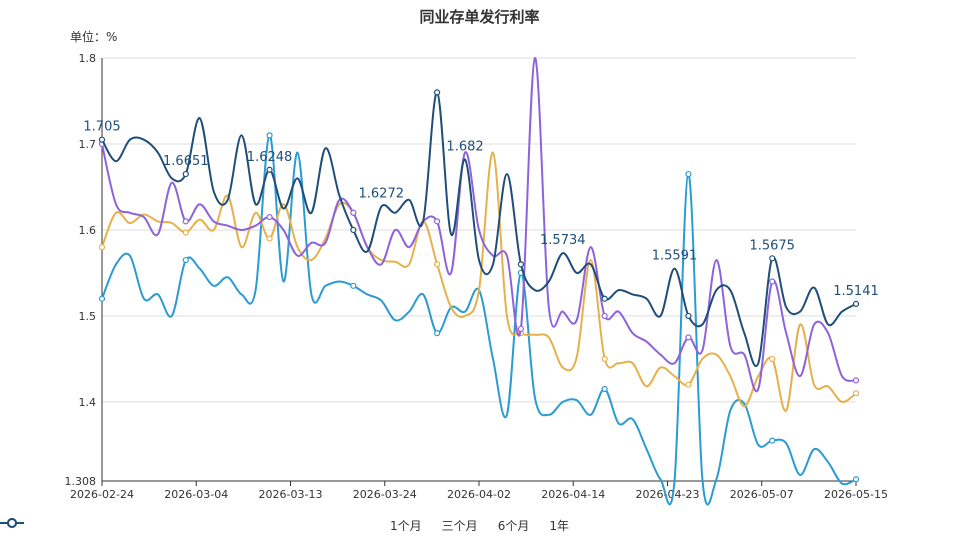 Image resolution: width=959 pixels, height=540 pixels. Describe the element at coordinates (762, 494) in the screenshot. I see `x-tick-label: 2026-05-07` at that location.